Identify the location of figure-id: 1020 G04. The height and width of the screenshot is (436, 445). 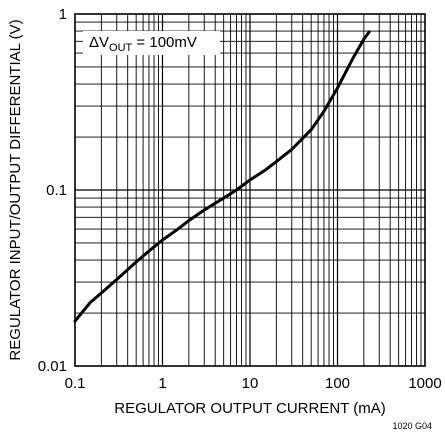
(412, 426).